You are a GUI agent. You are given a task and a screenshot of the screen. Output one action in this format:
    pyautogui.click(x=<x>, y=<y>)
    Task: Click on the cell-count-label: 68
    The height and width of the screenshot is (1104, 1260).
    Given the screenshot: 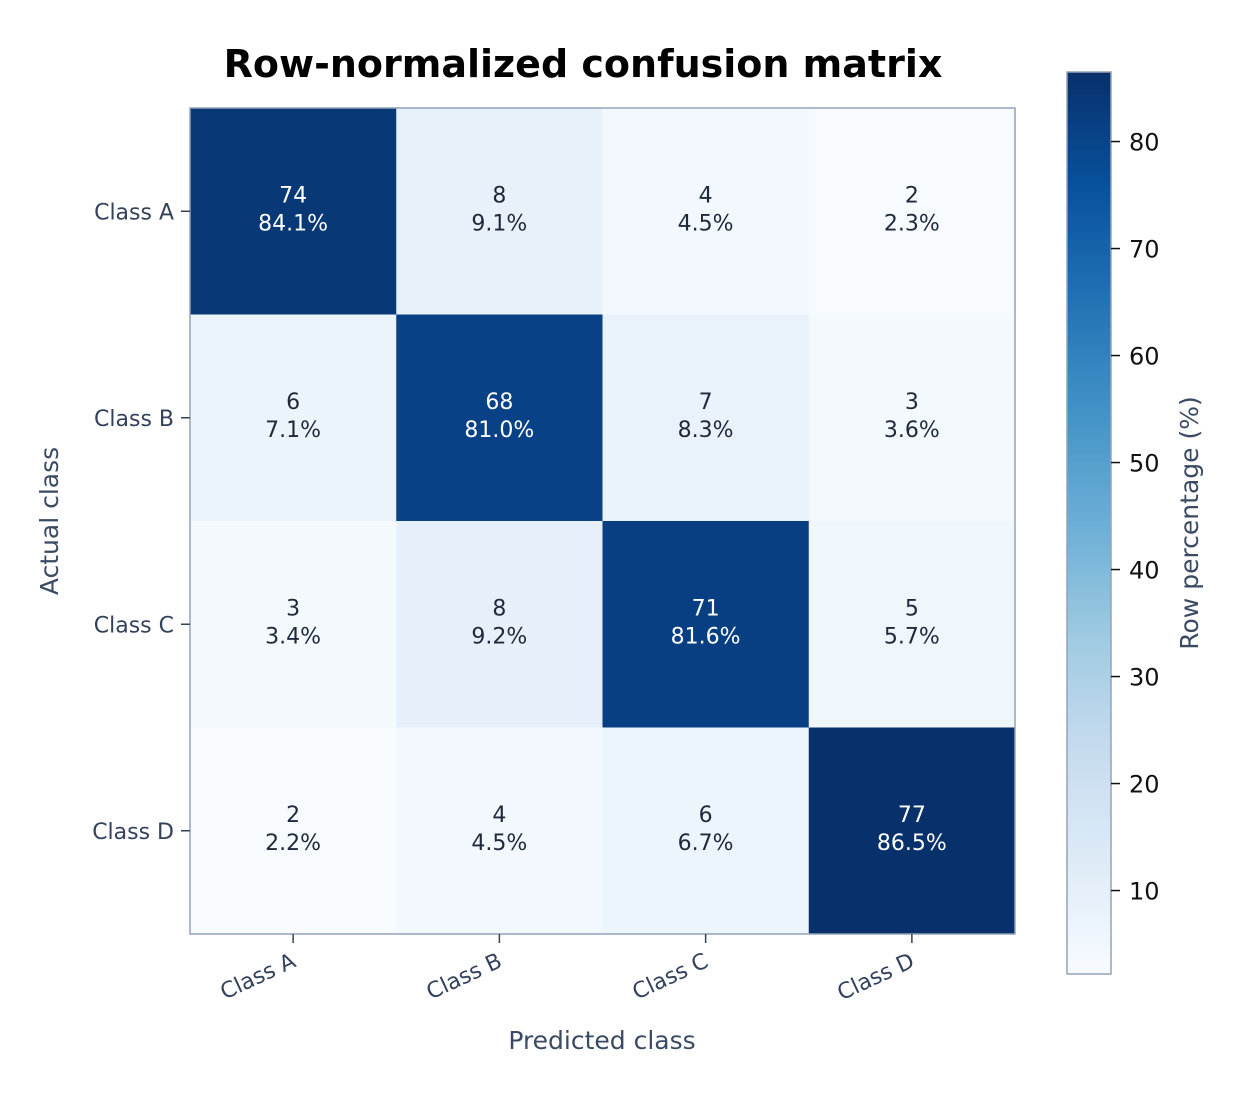 What is the action you would take?
    pyautogui.click(x=499, y=402)
    